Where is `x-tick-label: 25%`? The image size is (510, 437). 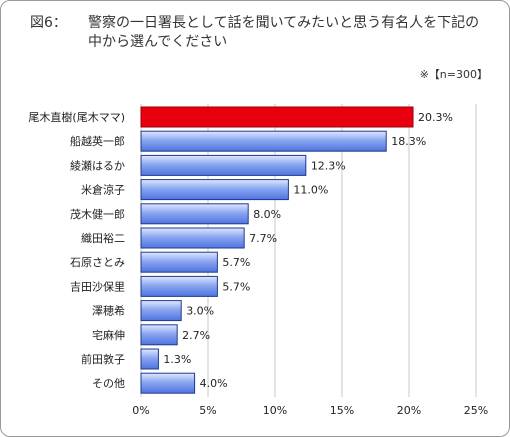
x-tick-label: 25% is located at coordinates (476, 410).